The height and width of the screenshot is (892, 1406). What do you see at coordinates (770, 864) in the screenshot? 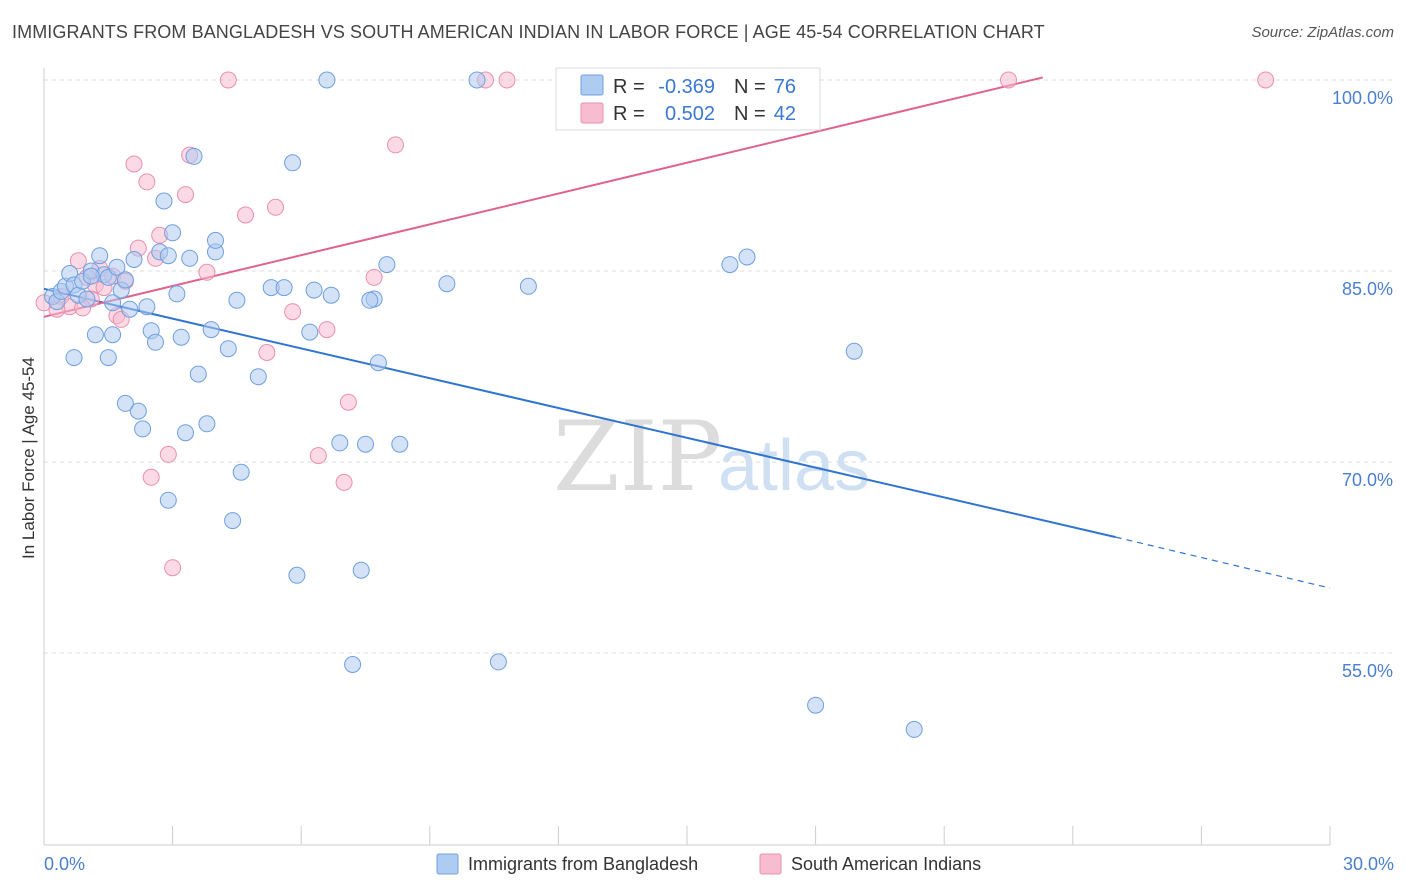
I see `series-legend-swatch-pink` at bounding box center [770, 864].